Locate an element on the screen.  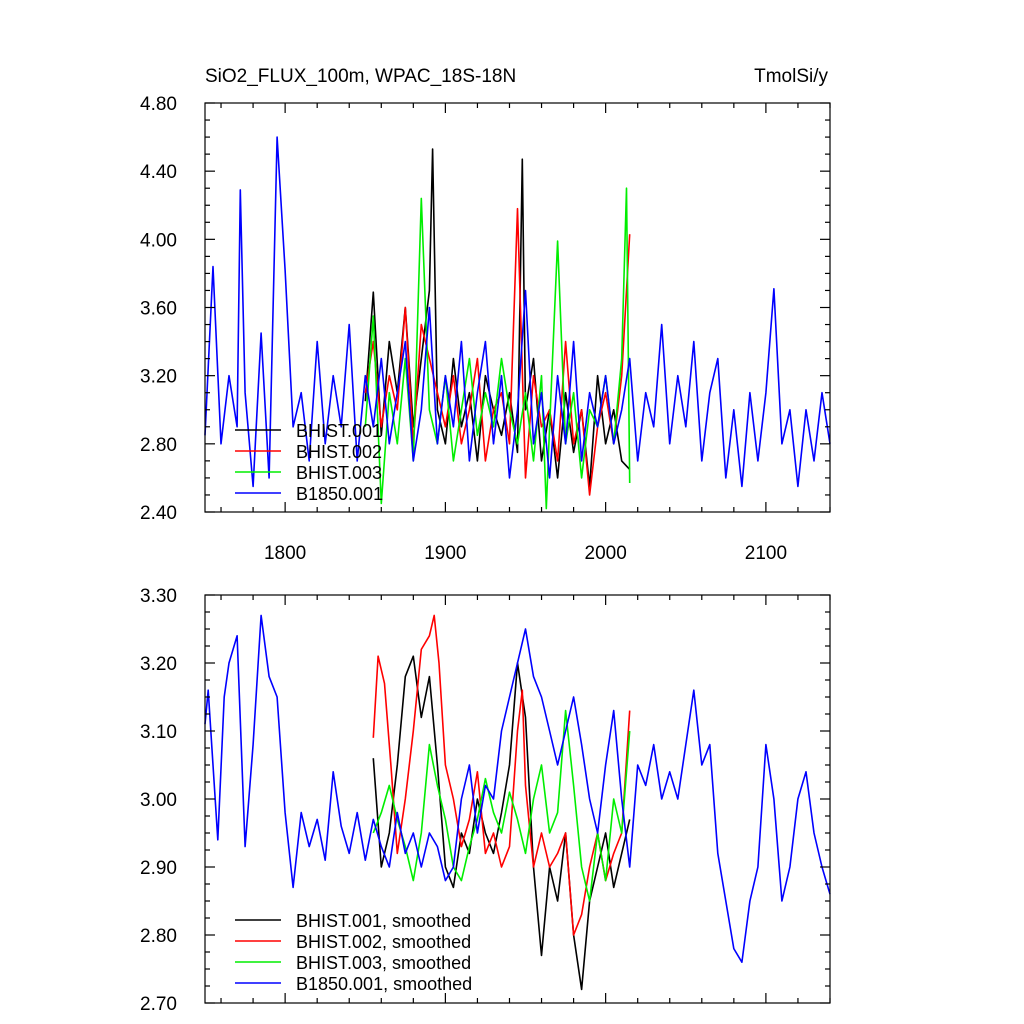
legend-label: B1850.001, smoothed is located at coordinates (384, 984).